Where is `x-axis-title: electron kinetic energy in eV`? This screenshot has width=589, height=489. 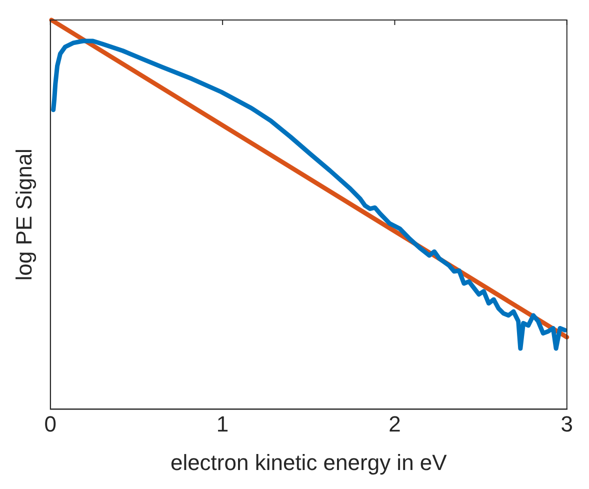
x-axis-title: electron kinetic energy in eV is located at coordinates (309, 462).